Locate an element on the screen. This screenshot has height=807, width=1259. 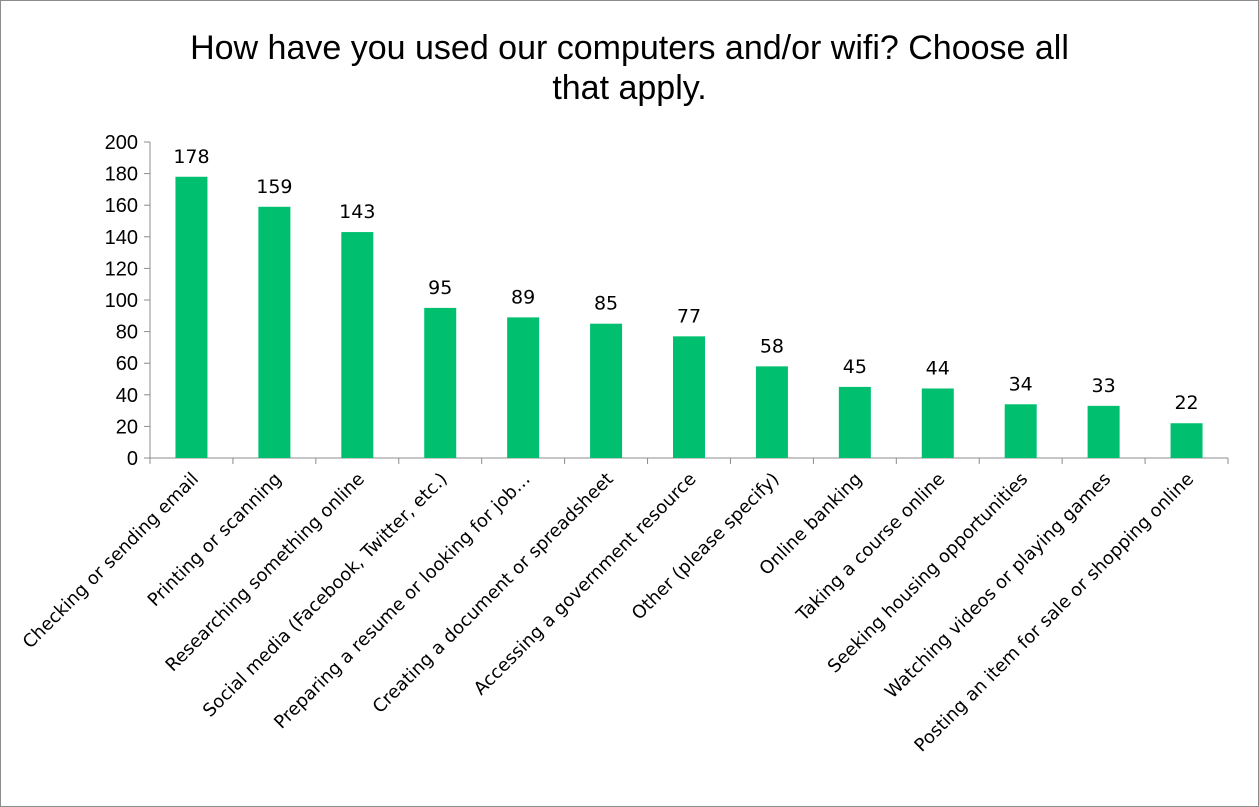
y-tick-label: 0 is located at coordinates (132, 459).